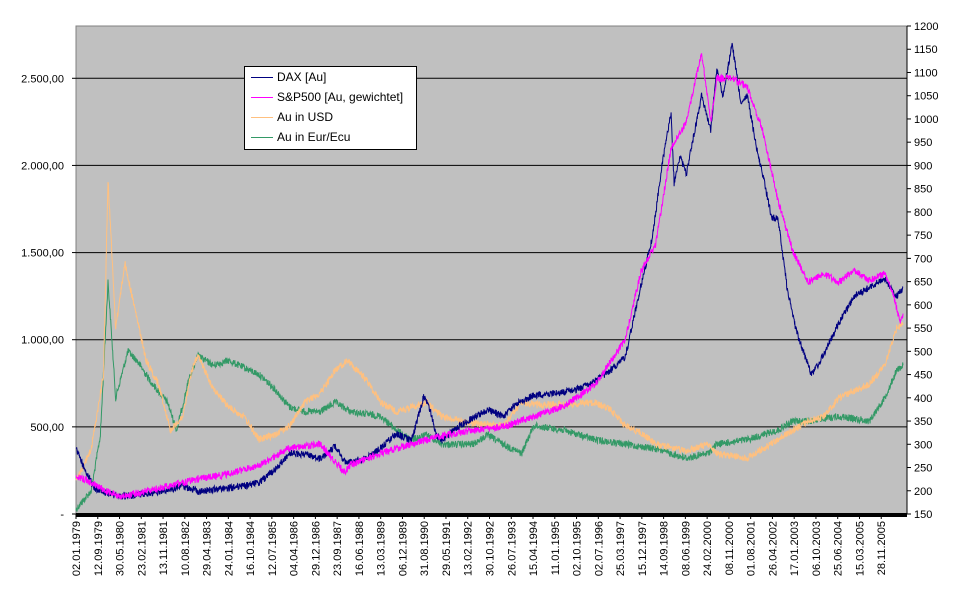 The height and width of the screenshot is (604, 970). What do you see at coordinates (47, 428) in the screenshot?
I see `y-left-tick-label-1: 500,00` at bounding box center [47, 428].